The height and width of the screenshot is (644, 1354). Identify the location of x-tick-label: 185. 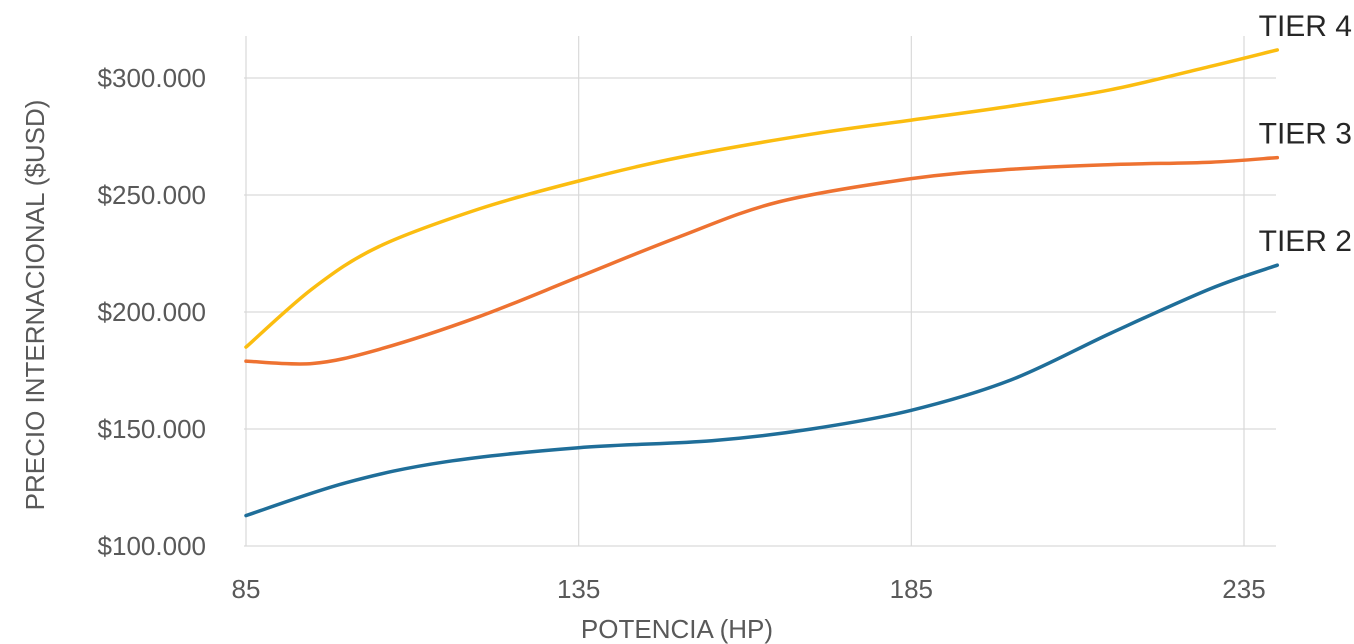
(911, 589).